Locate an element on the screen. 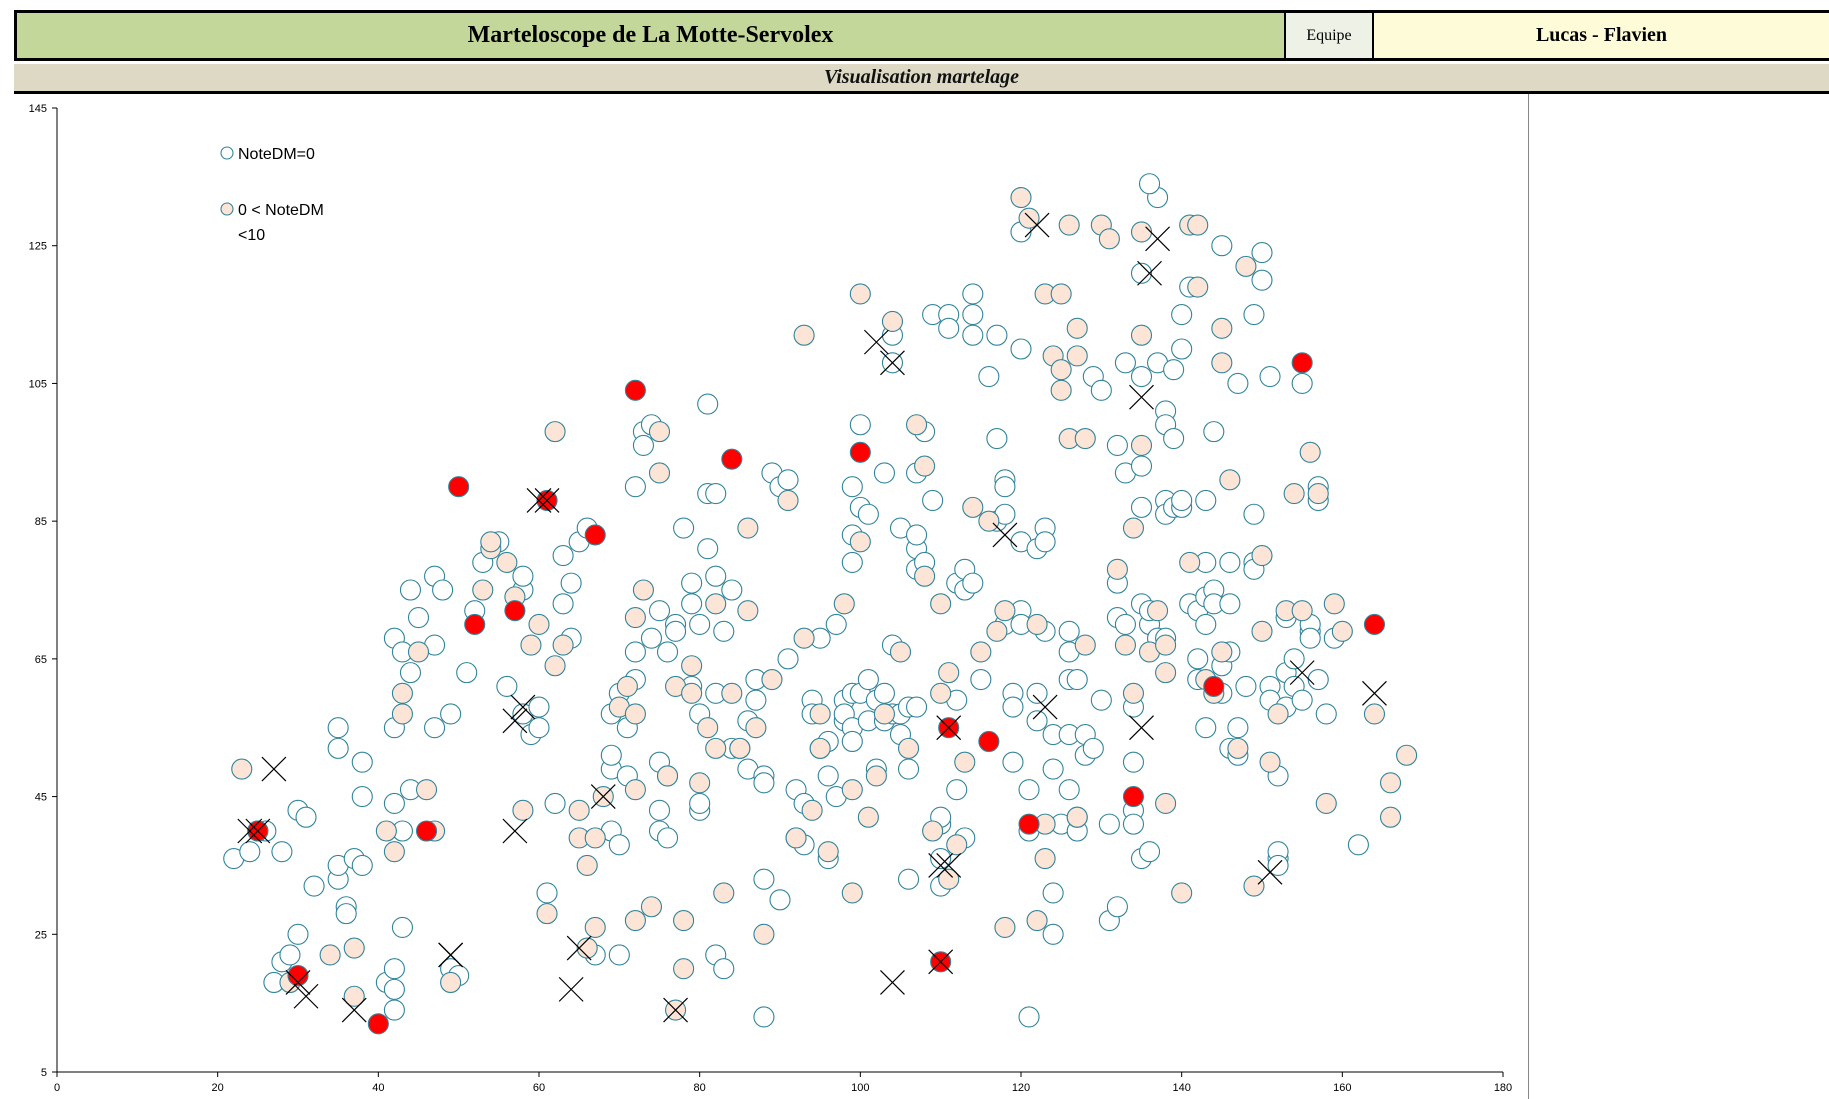 The image size is (1829, 1099). x-tick-label: 0 is located at coordinates (57, 1088).